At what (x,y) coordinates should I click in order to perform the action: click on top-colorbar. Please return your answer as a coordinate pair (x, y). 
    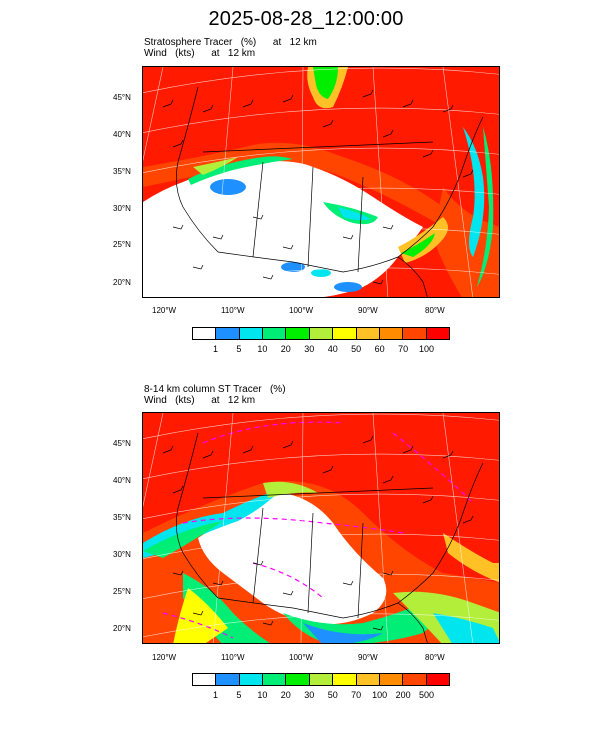
    Looking at the image, I should click on (321, 333).